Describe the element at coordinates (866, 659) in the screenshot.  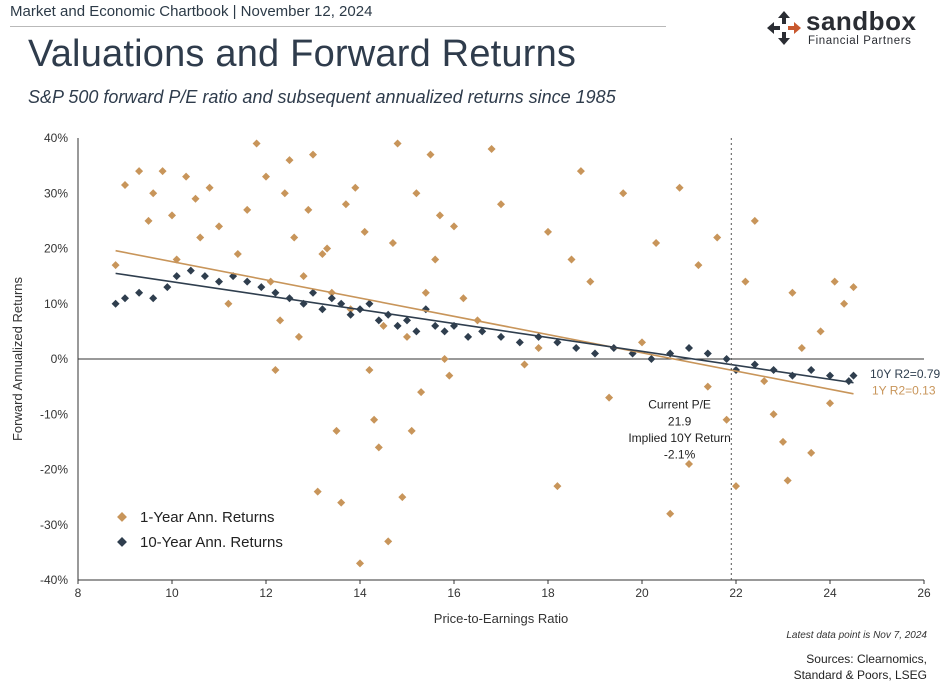
I see `sources-line-1: Sources: Clearnomics,` at that location.